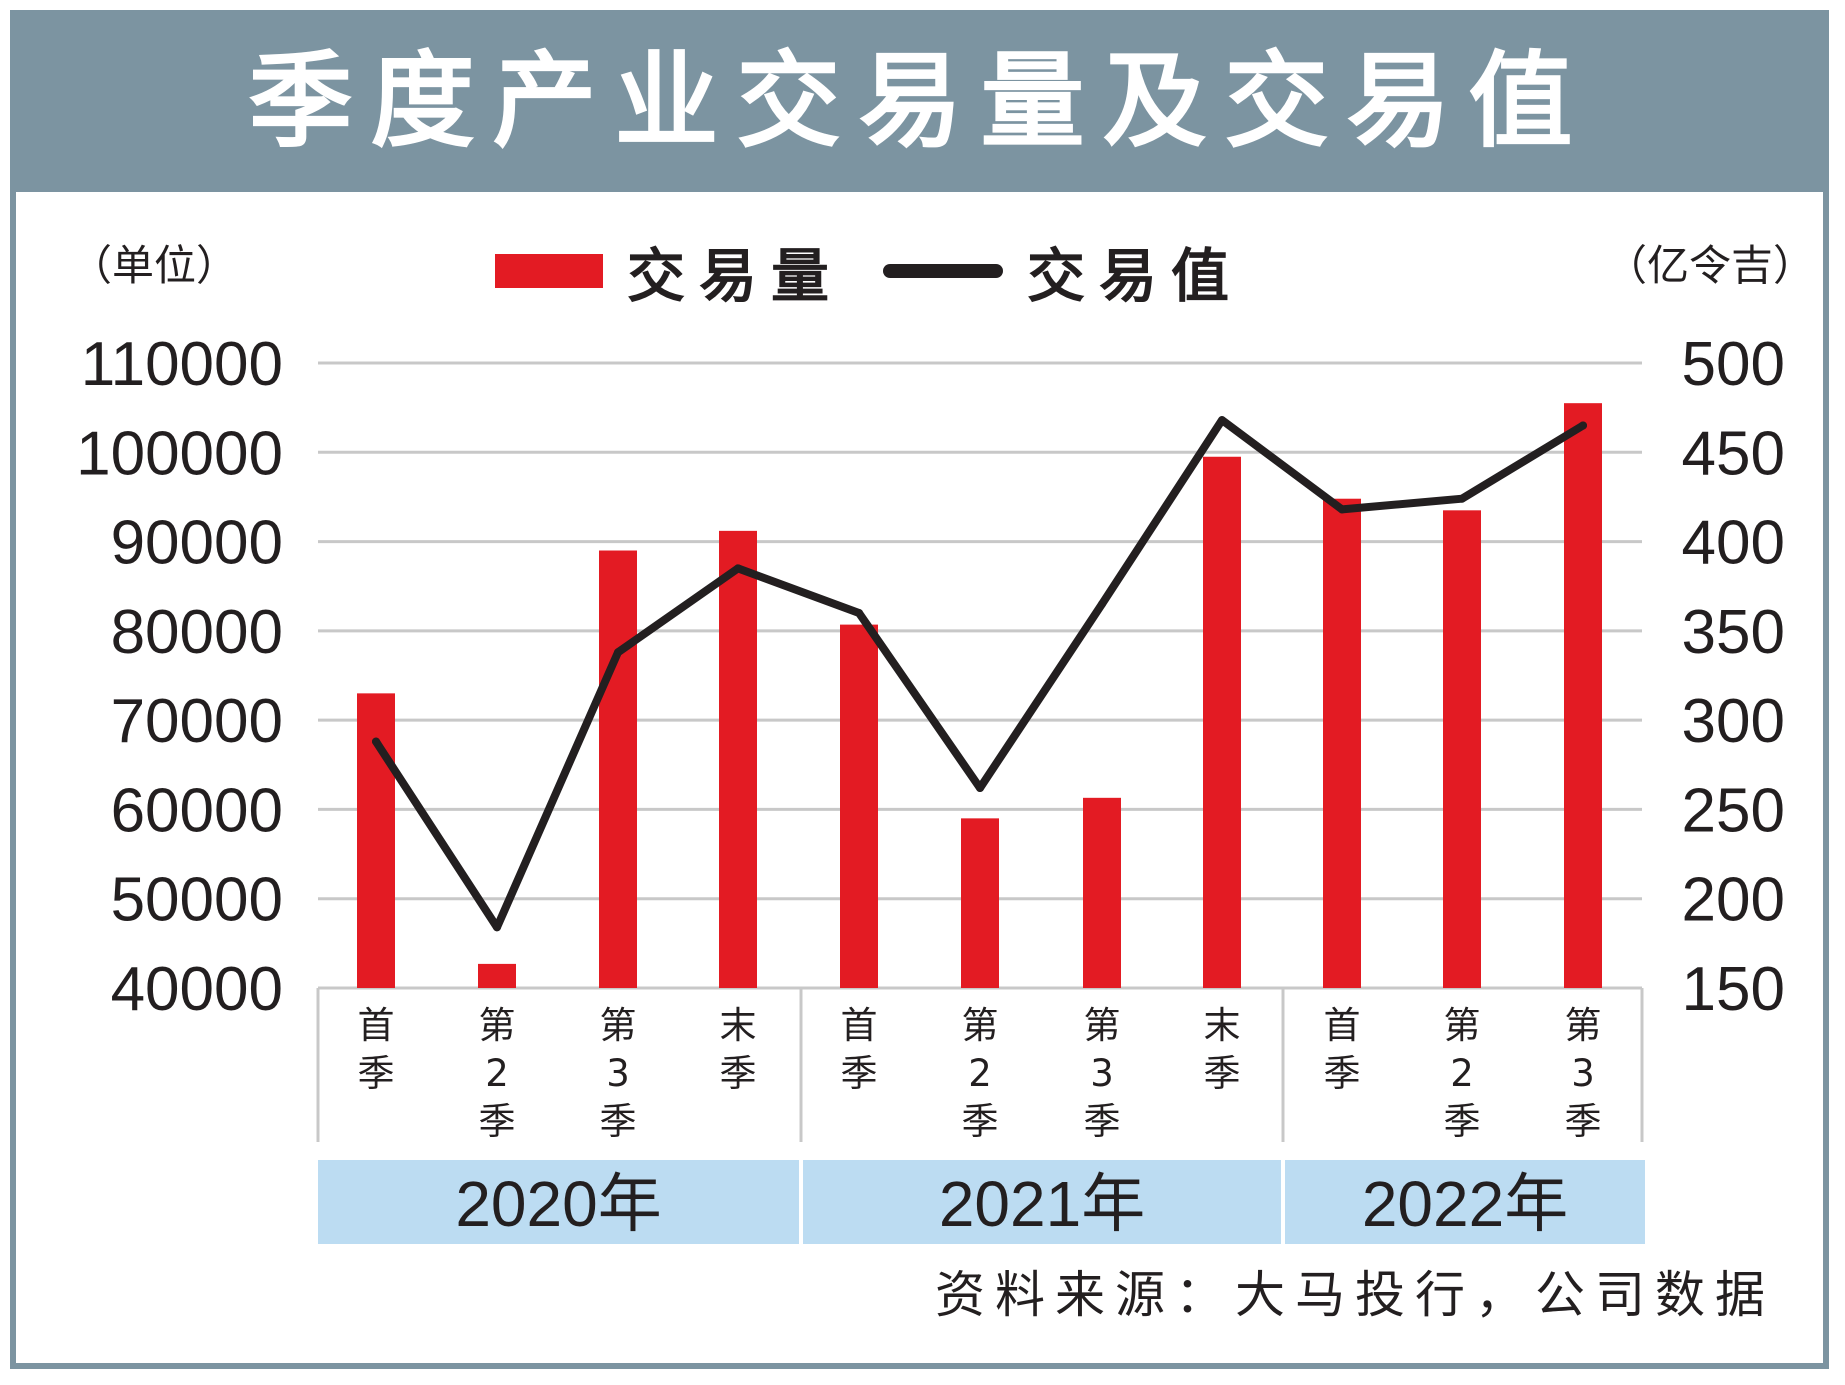 The width and height of the screenshot is (1845, 1385). Describe the element at coordinates (197, 543) in the screenshot. I see `left-tick-label: 90000` at that location.